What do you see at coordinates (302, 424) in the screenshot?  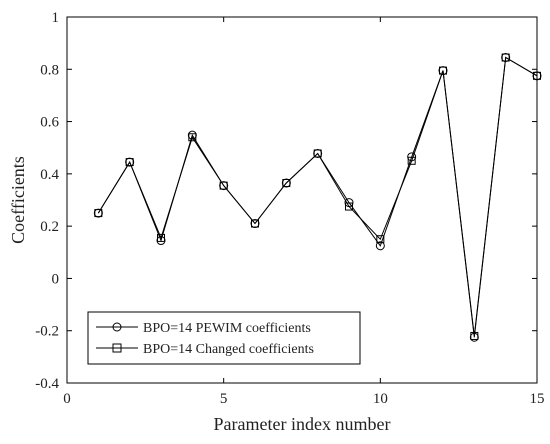 I see `x-axis-label: Parameter index number` at bounding box center [302, 424].